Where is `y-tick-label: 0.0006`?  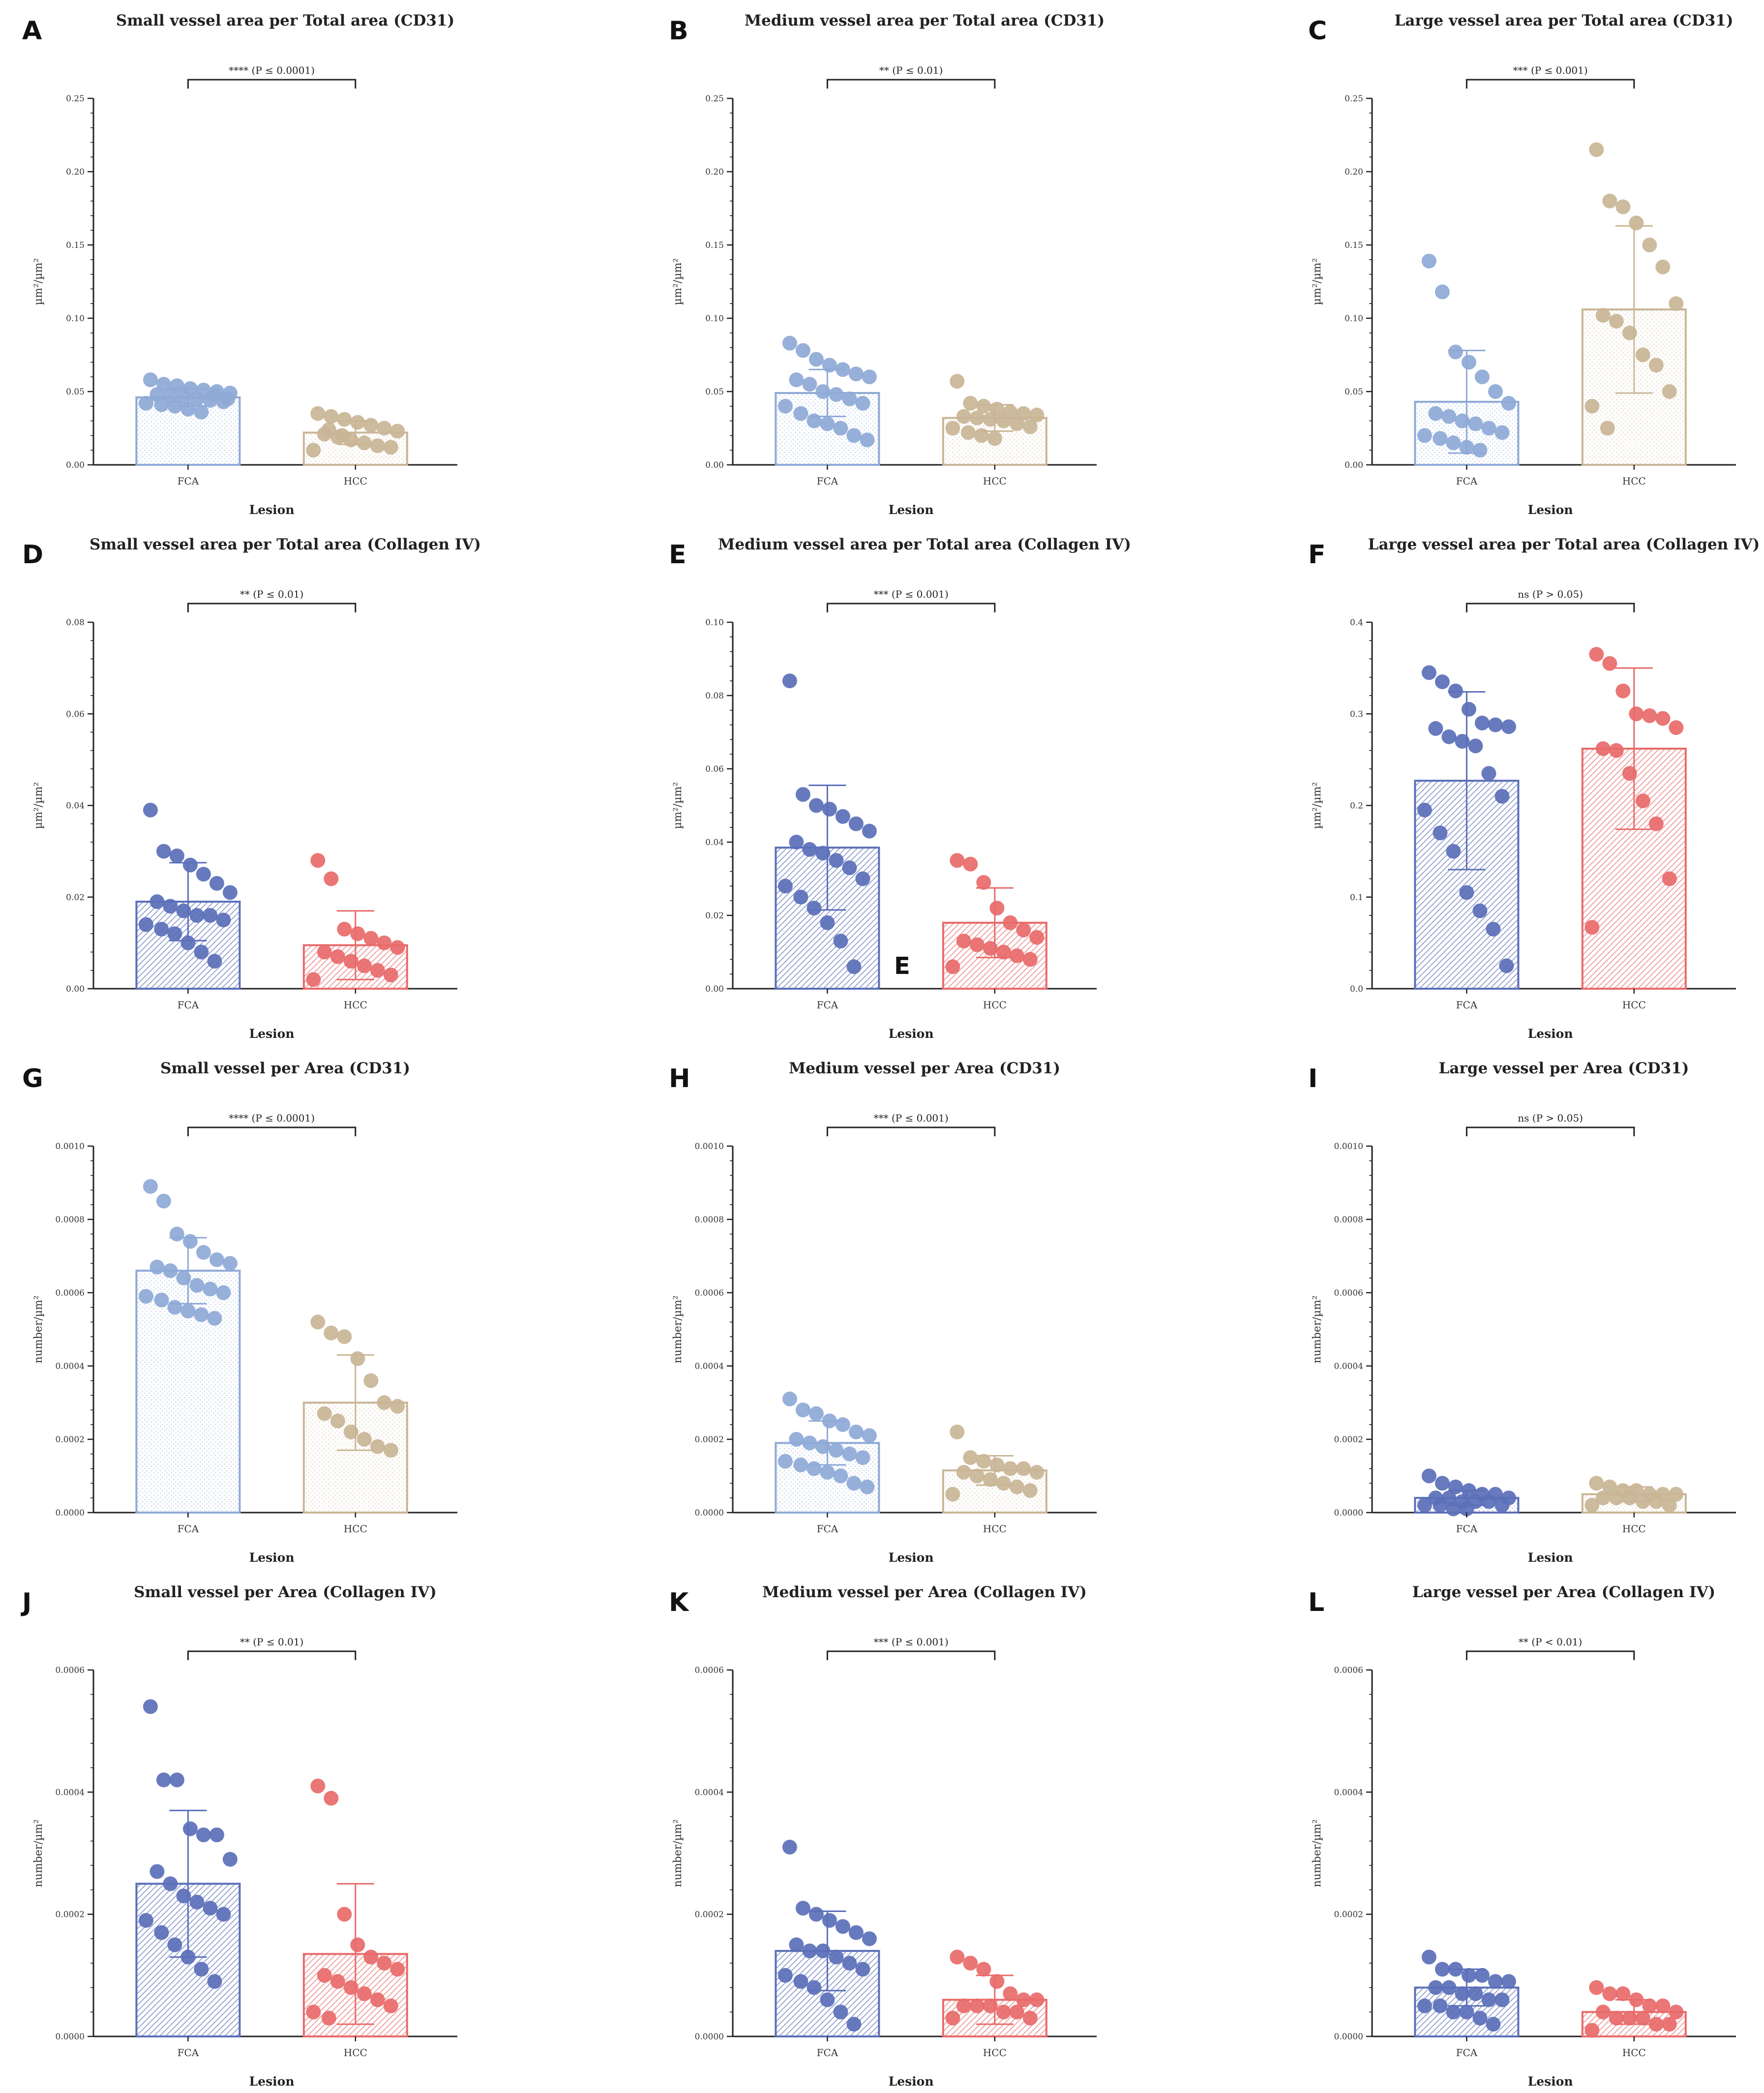
y-tick-label: 0.0006 is located at coordinates (70, 1293).